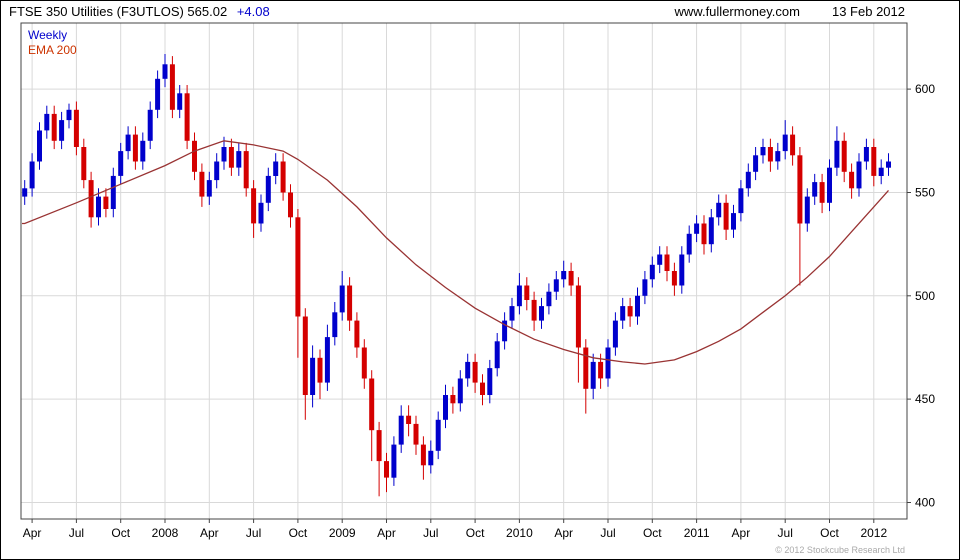 This screenshot has width=960, height=560. Describe the element at coordinates (737, 11) in the screenshot. I see `website-text: www.fullermoney.com` at that location.